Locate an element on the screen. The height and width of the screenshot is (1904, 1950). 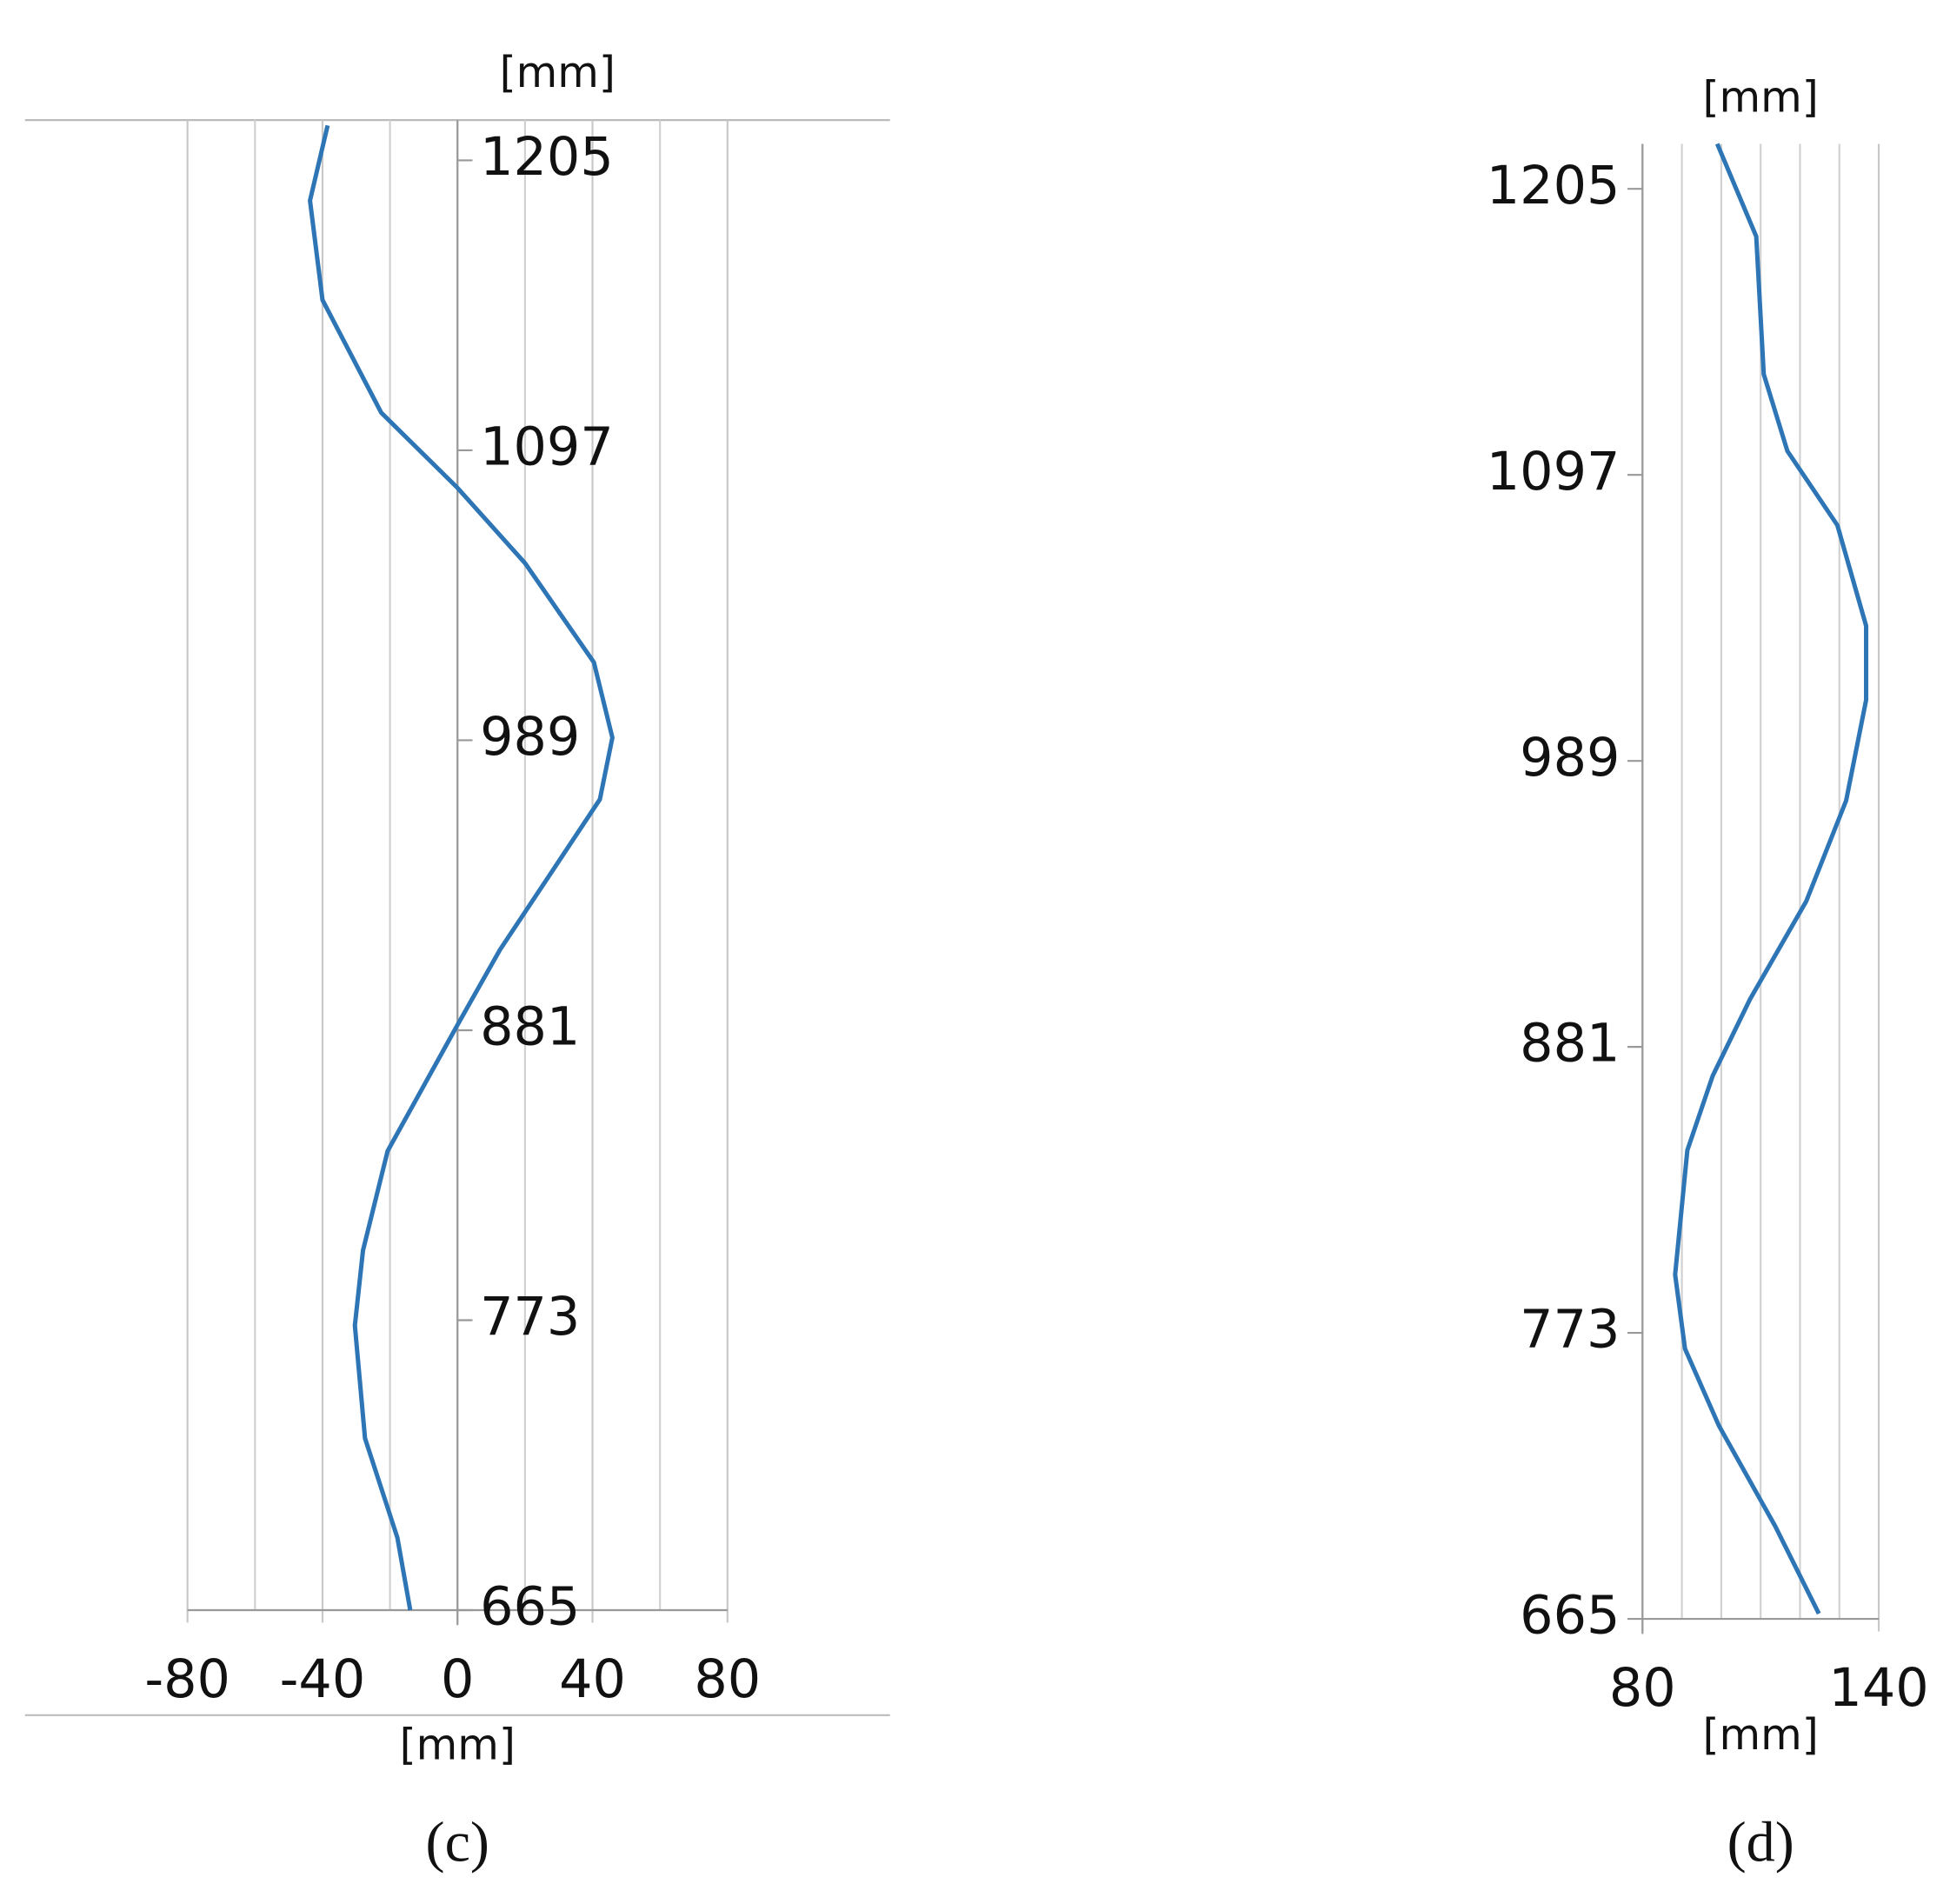
x-tick-label: -40 is located at coordinates (323, 1679).